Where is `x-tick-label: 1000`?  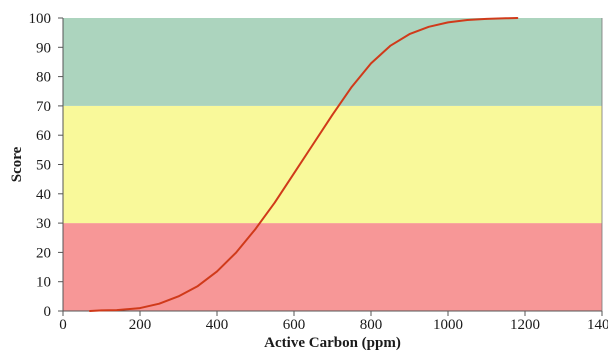 x-tick-label: 1000 is located at coordinates (448, 325).